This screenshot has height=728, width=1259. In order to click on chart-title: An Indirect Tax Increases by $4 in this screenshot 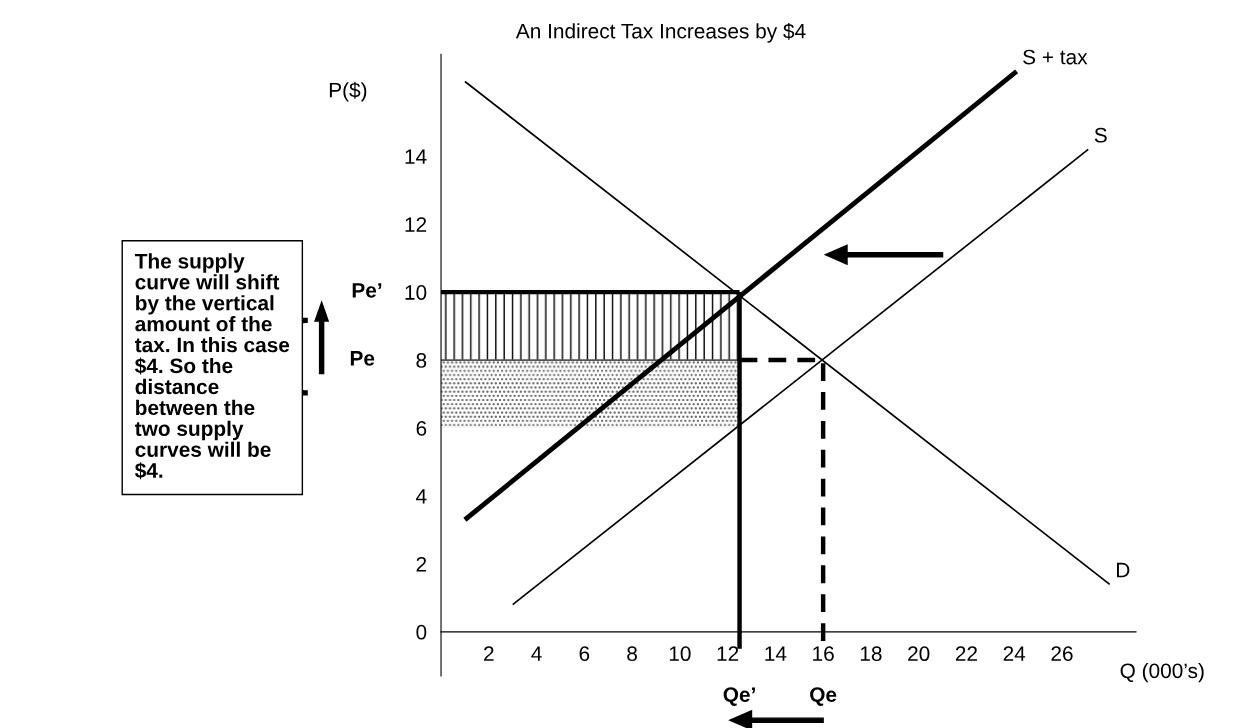, I will do `click(660, 32)`.